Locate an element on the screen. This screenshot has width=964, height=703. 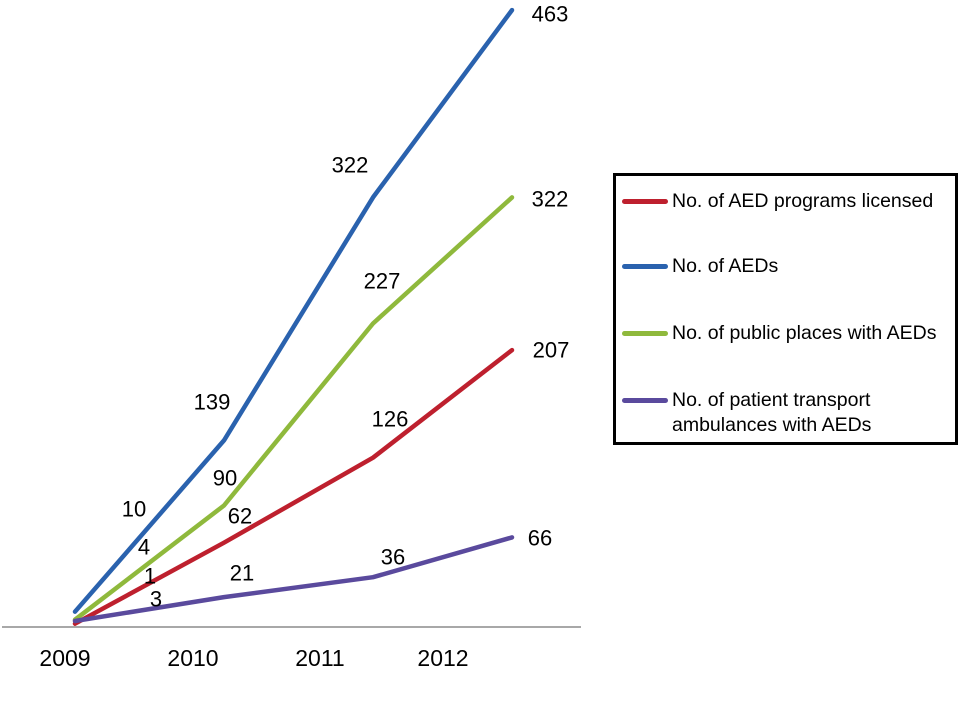
legend-swatch-public-places is located at coordinates (645, 333).